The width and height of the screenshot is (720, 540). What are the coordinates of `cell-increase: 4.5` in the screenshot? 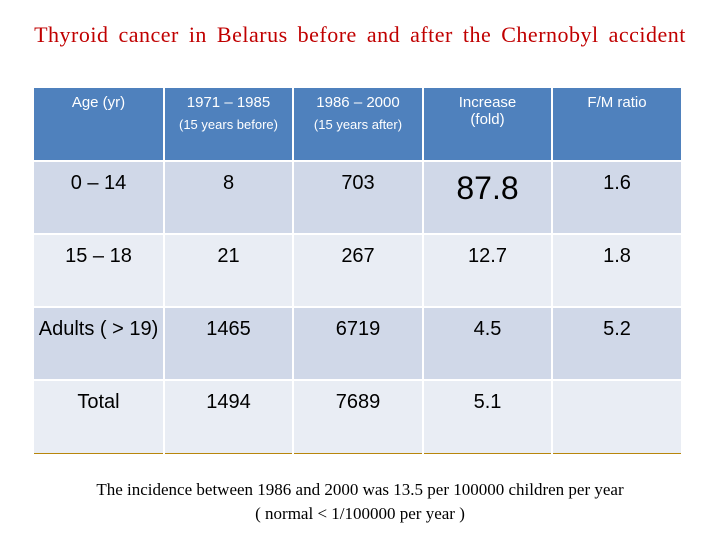 It's located at (488, 343).